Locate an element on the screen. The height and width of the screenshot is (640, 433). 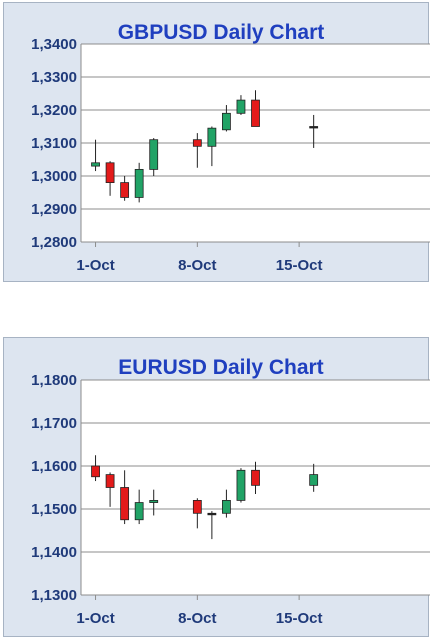
y-tick-label: 1,3300 is located at coordinates (54, 77).